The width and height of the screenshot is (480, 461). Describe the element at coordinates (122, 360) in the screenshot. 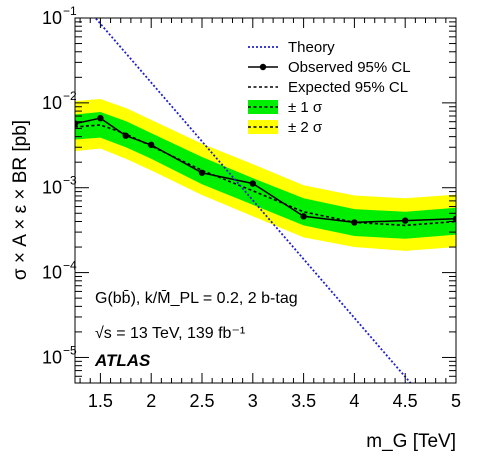

I see `atlas-label: ATLAS` at that location.